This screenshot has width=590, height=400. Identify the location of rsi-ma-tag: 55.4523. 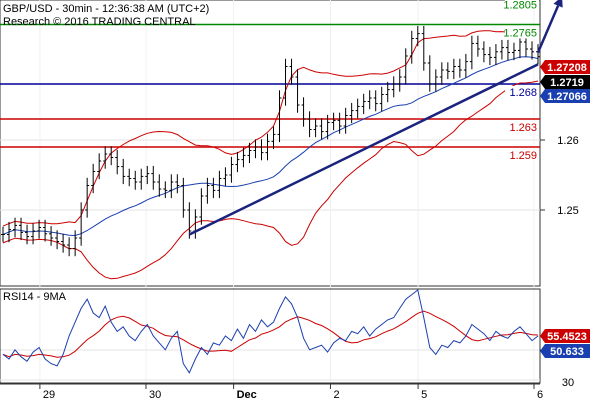
(565, 336).